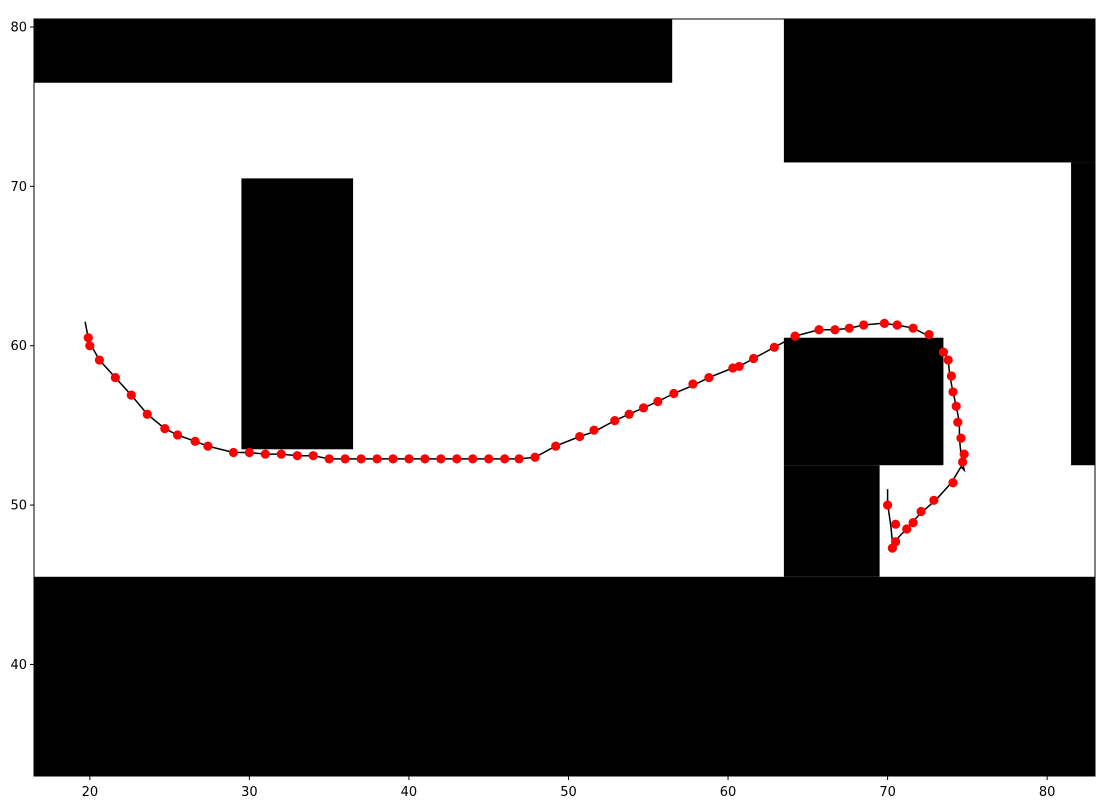 Image resolution: width=1114 pixels, height=806 pixels. I want to click on y-tick-label: 80, so click(18, 27).